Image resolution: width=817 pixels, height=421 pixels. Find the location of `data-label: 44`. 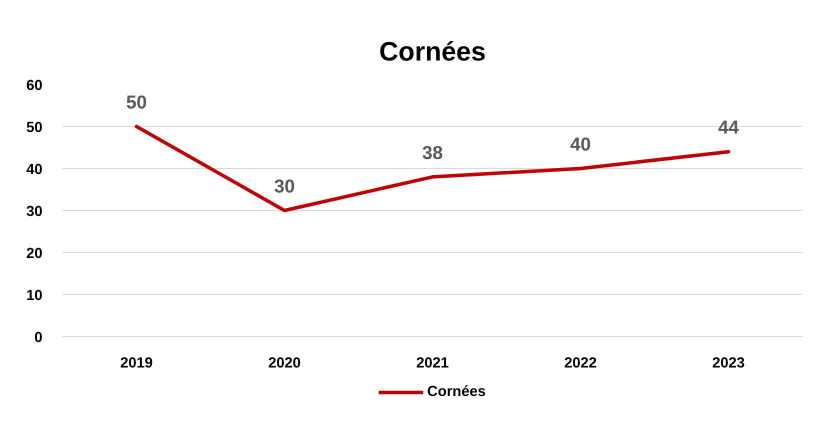

data-label: 44 is located at coordinates (729, 127).